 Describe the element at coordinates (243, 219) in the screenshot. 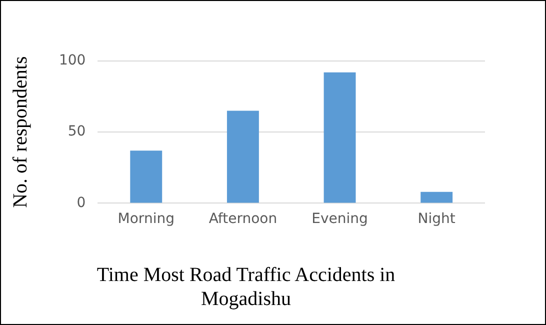

I see `x-tick-label: Afternoon` at that location.